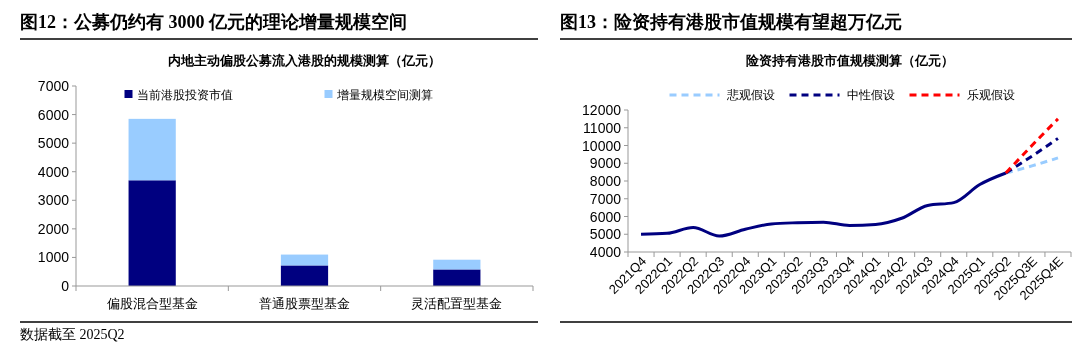 This screenshot has width=1080, height=343. Describe the element at coordinates (213, 22) in the screenshot. I see `chart-title: 图12：公募仍约有 3000 亿元的理论增量规模空间` at that location.